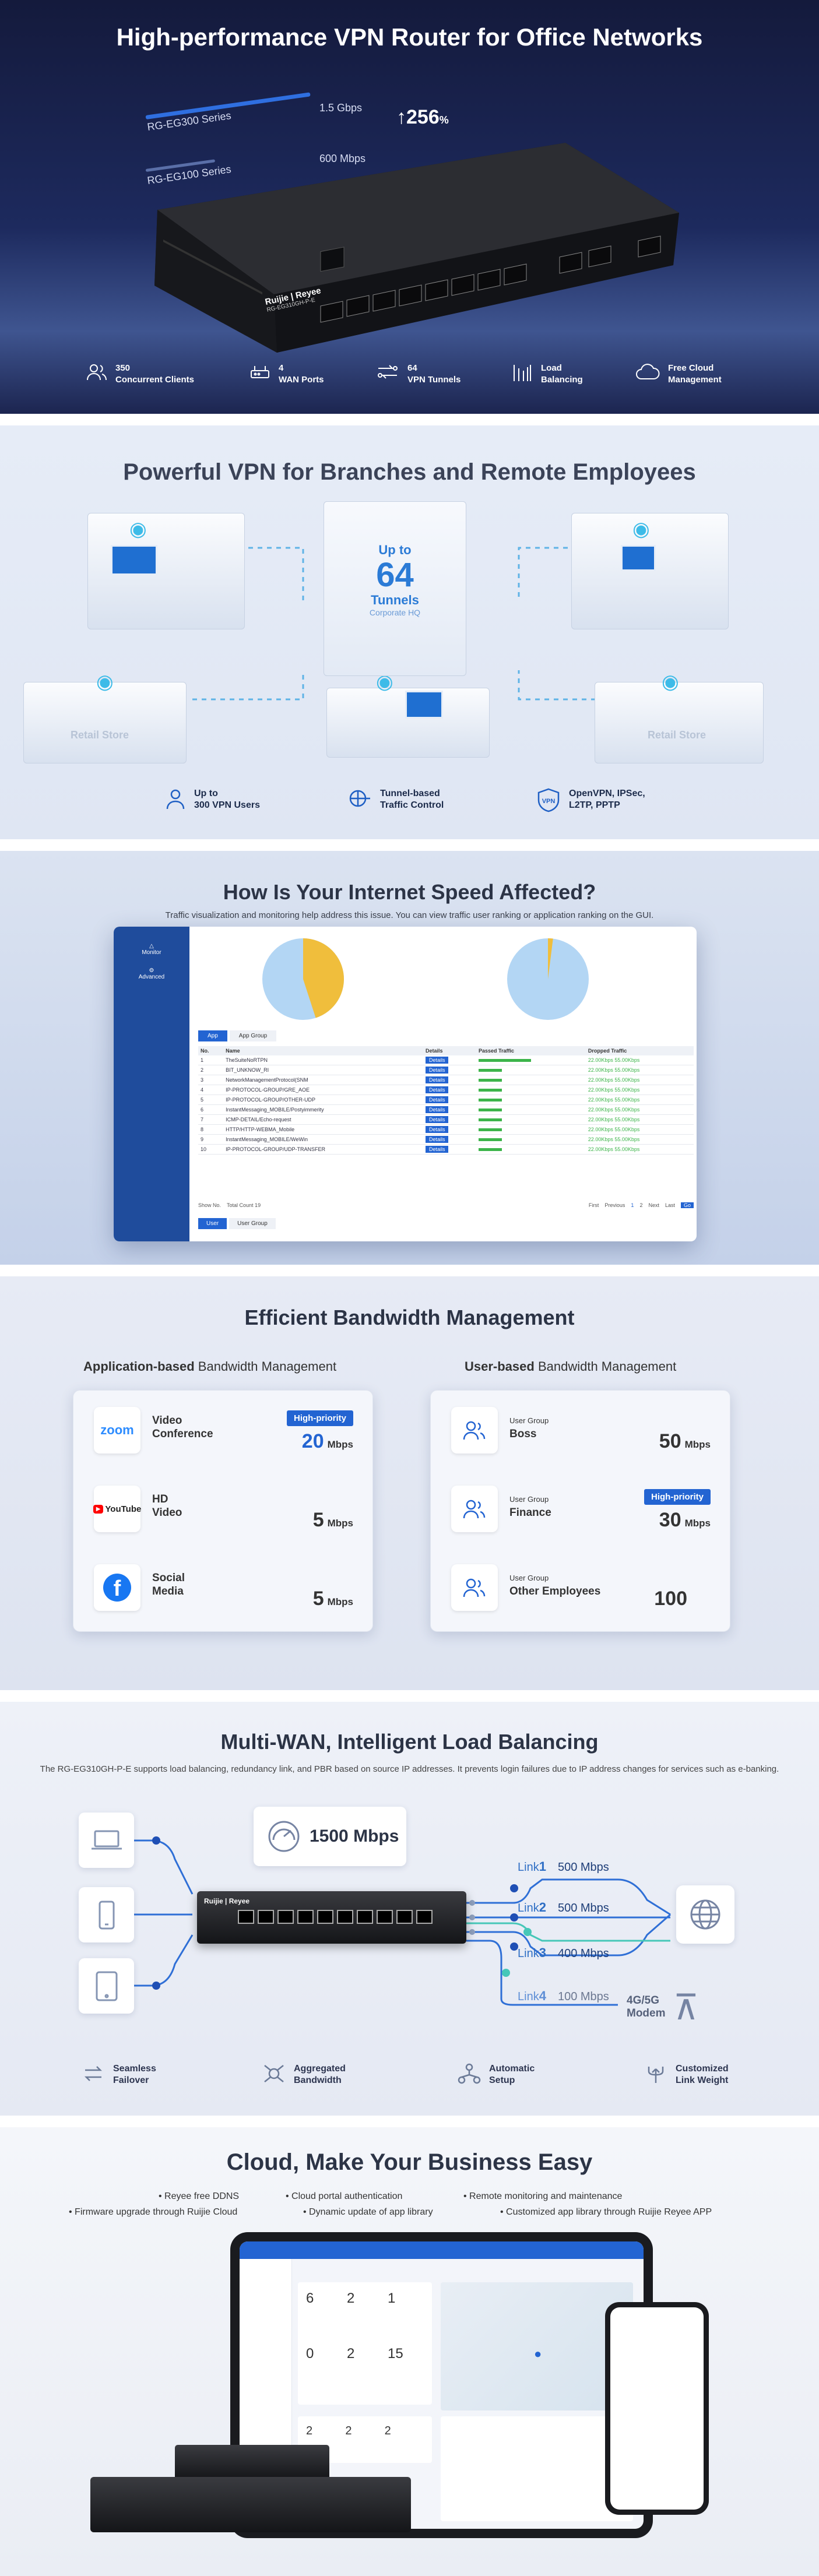 The width and height of the screenshot is (819, 2576). Describe the element at coordinates (260, 372) in the screenshot. I see `router-icon` at that location.